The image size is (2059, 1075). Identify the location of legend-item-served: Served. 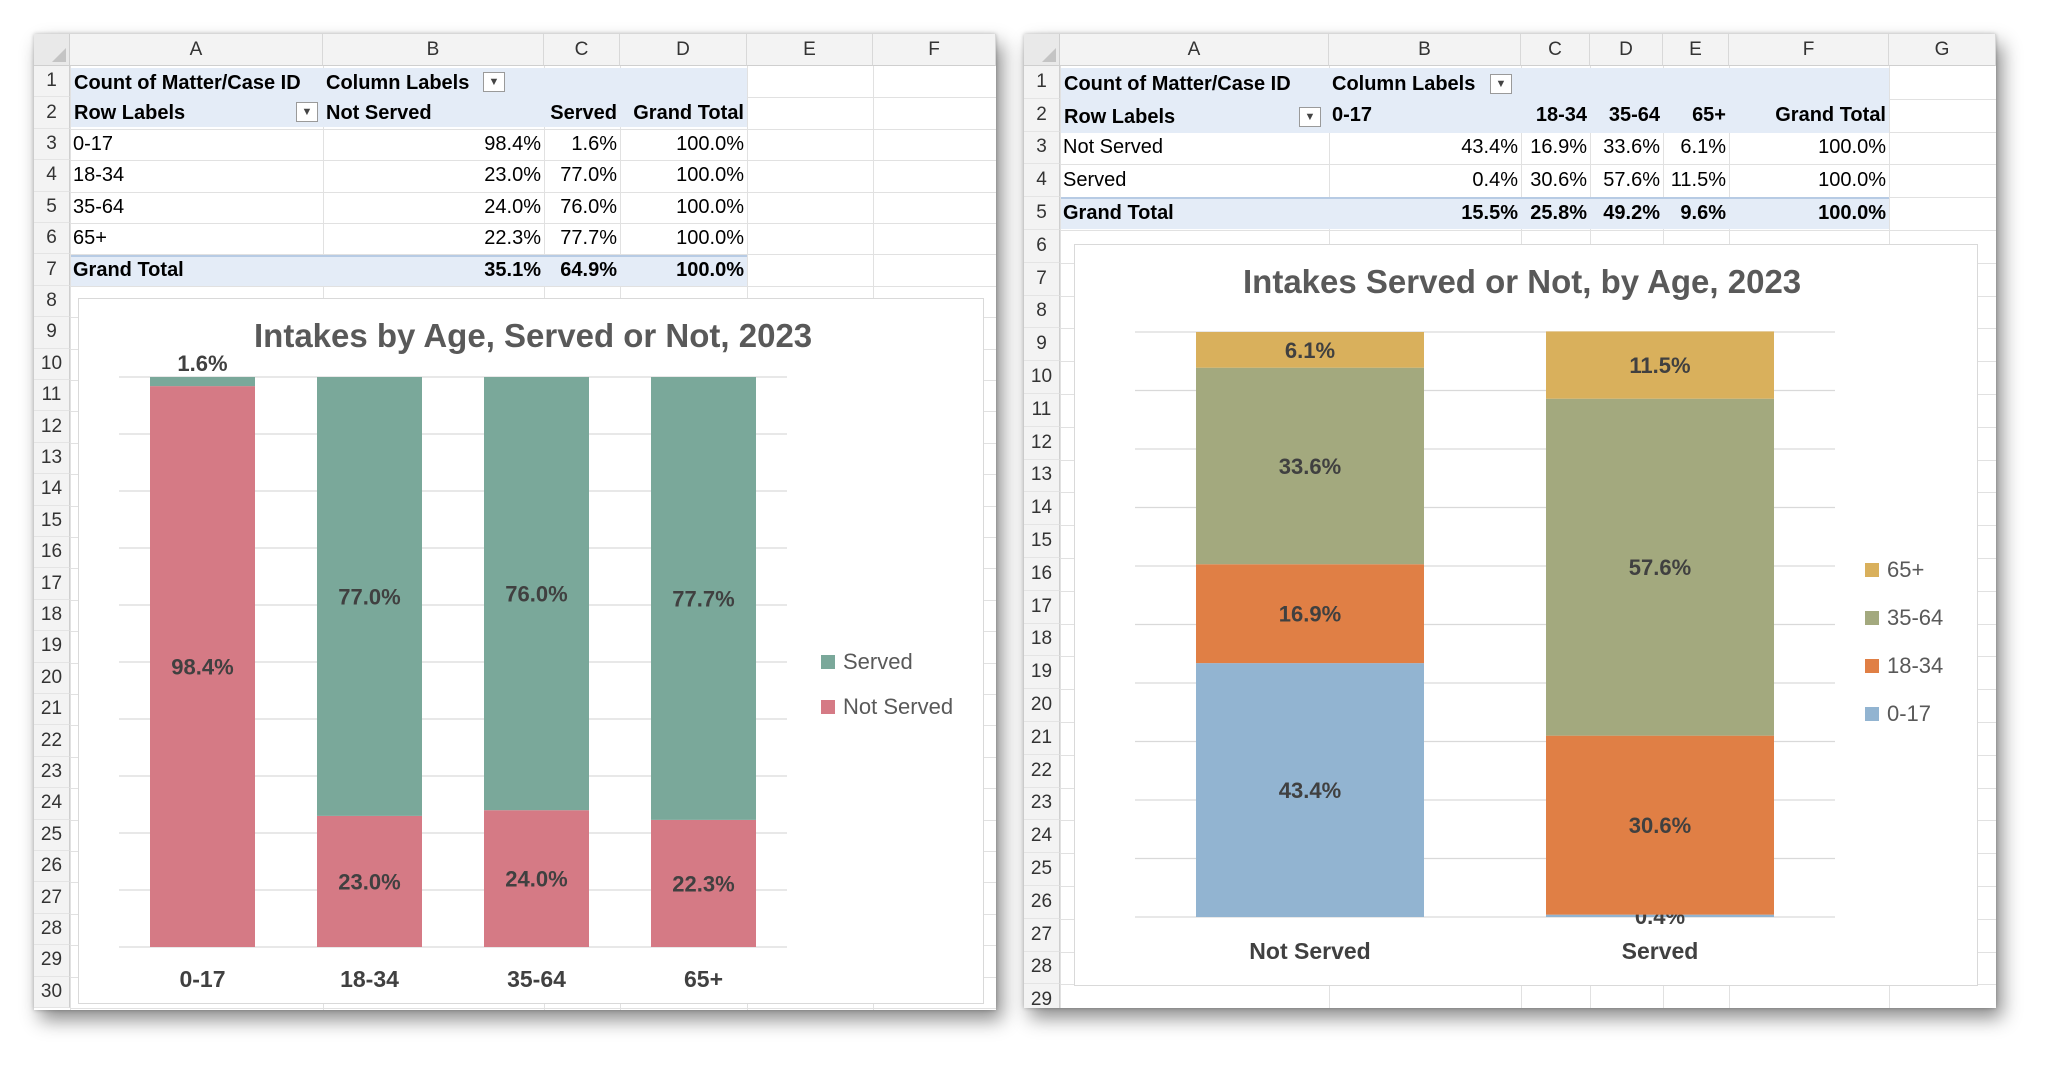
(867, 662).